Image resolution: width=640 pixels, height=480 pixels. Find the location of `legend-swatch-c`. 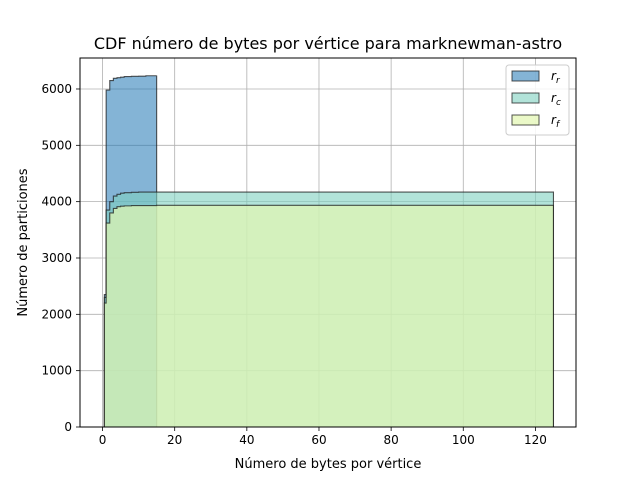

legend-swatch-c is located at coordinates (525, 98).